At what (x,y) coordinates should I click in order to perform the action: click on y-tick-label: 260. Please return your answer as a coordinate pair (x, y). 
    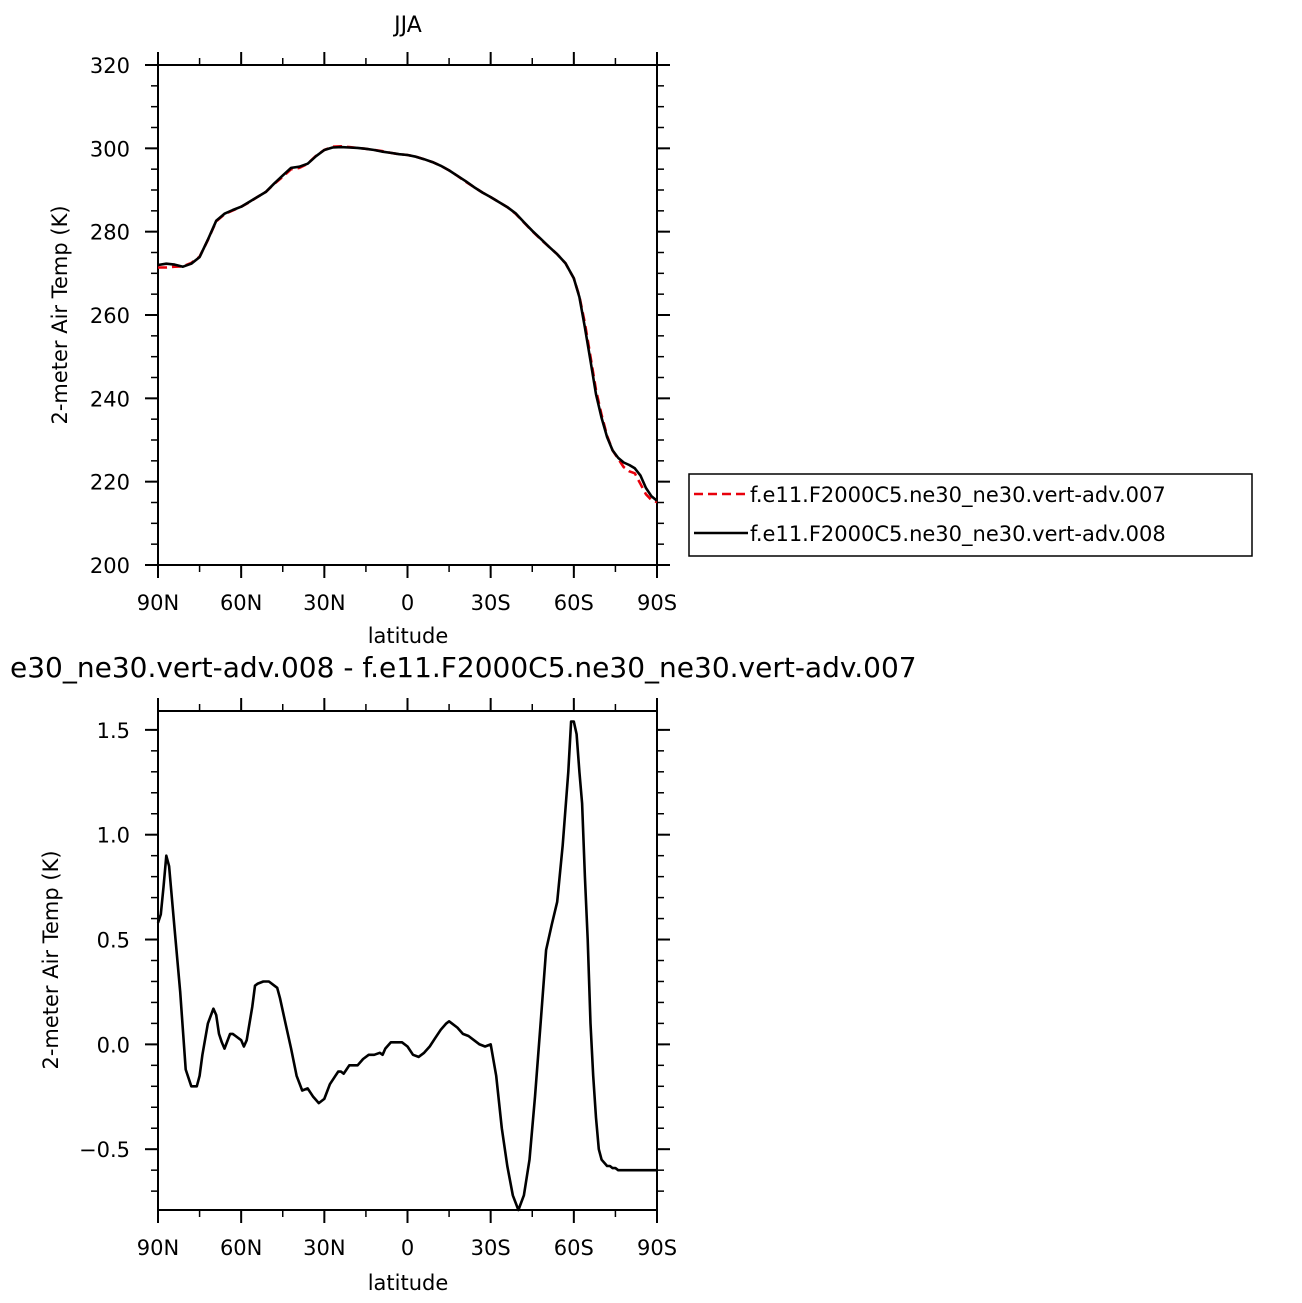
    Looking at the image, I should click on (110, 316).